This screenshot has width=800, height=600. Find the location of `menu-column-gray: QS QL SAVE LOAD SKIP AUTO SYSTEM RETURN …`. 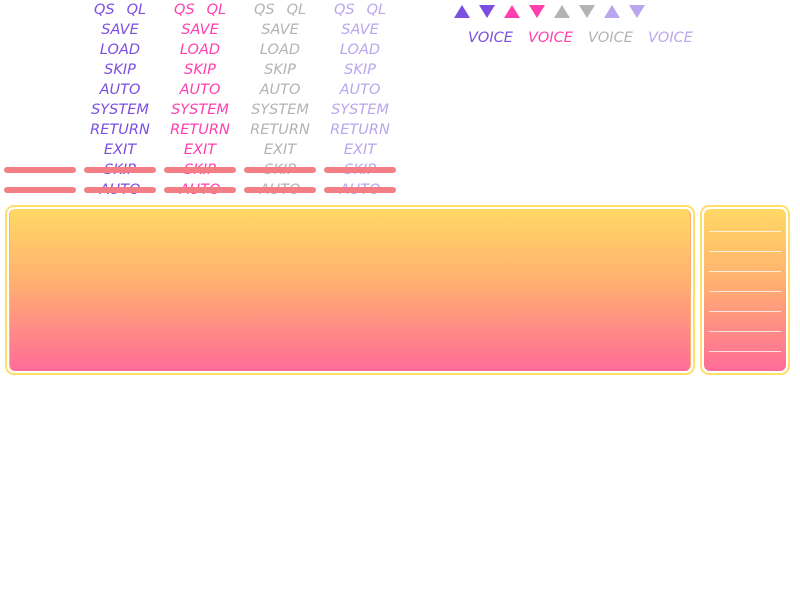

menu-column-gray: QS QL SAVE LOAD SKIP AUTO SYSTEM RETURN … is located at coordinates (280, 100).